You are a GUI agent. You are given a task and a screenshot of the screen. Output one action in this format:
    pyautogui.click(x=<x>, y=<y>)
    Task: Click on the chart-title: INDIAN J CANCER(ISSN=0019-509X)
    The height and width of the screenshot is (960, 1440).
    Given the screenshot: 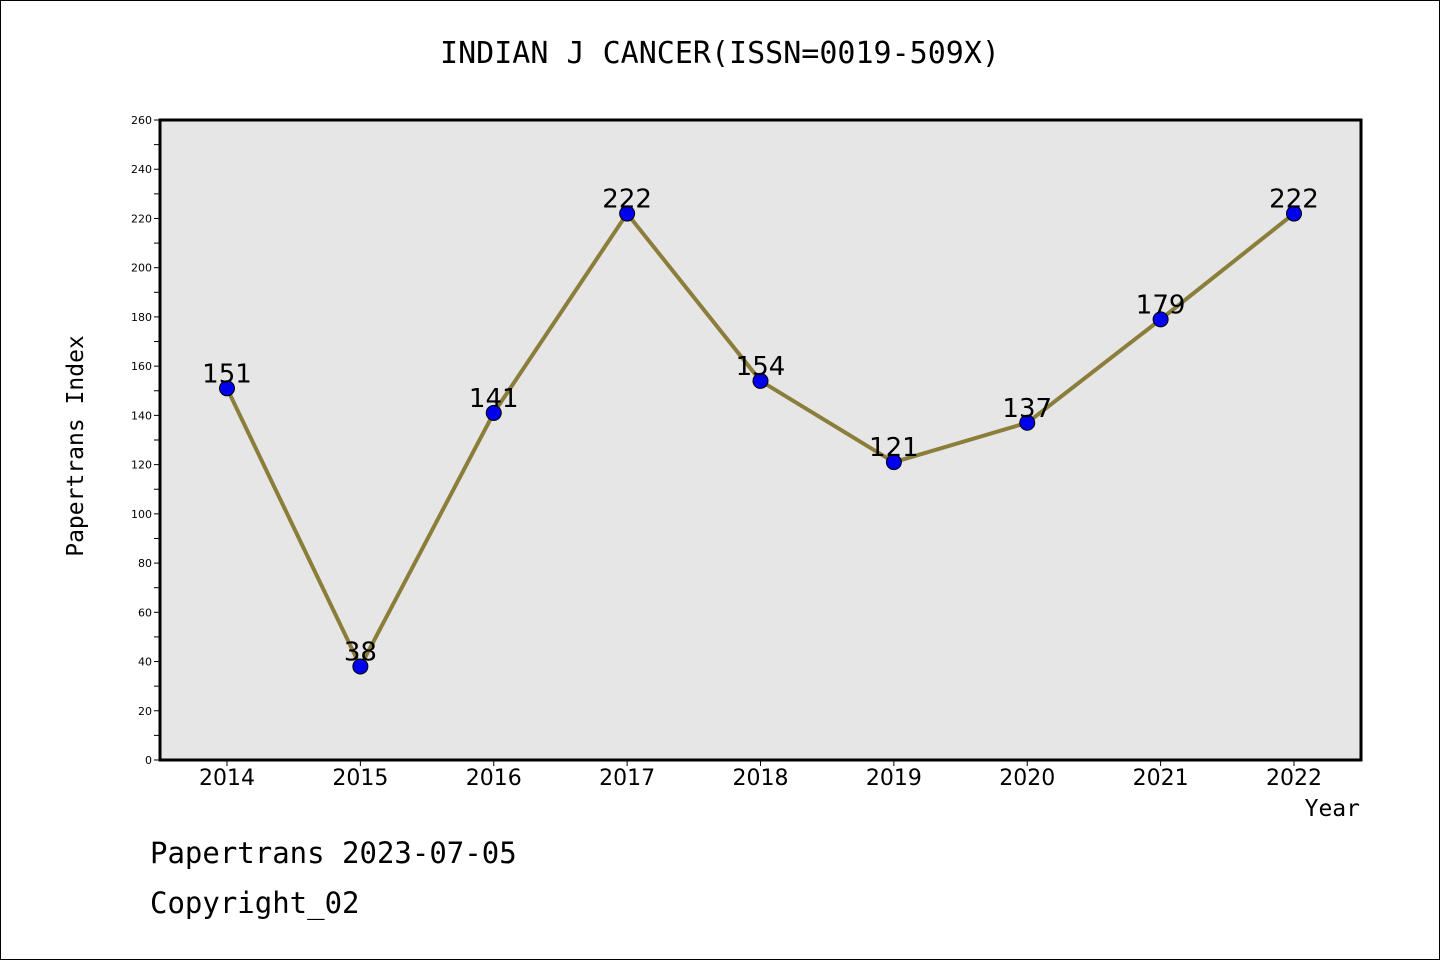 What is the action you would take?
    pyautogui.click(x=720, y=53)
    